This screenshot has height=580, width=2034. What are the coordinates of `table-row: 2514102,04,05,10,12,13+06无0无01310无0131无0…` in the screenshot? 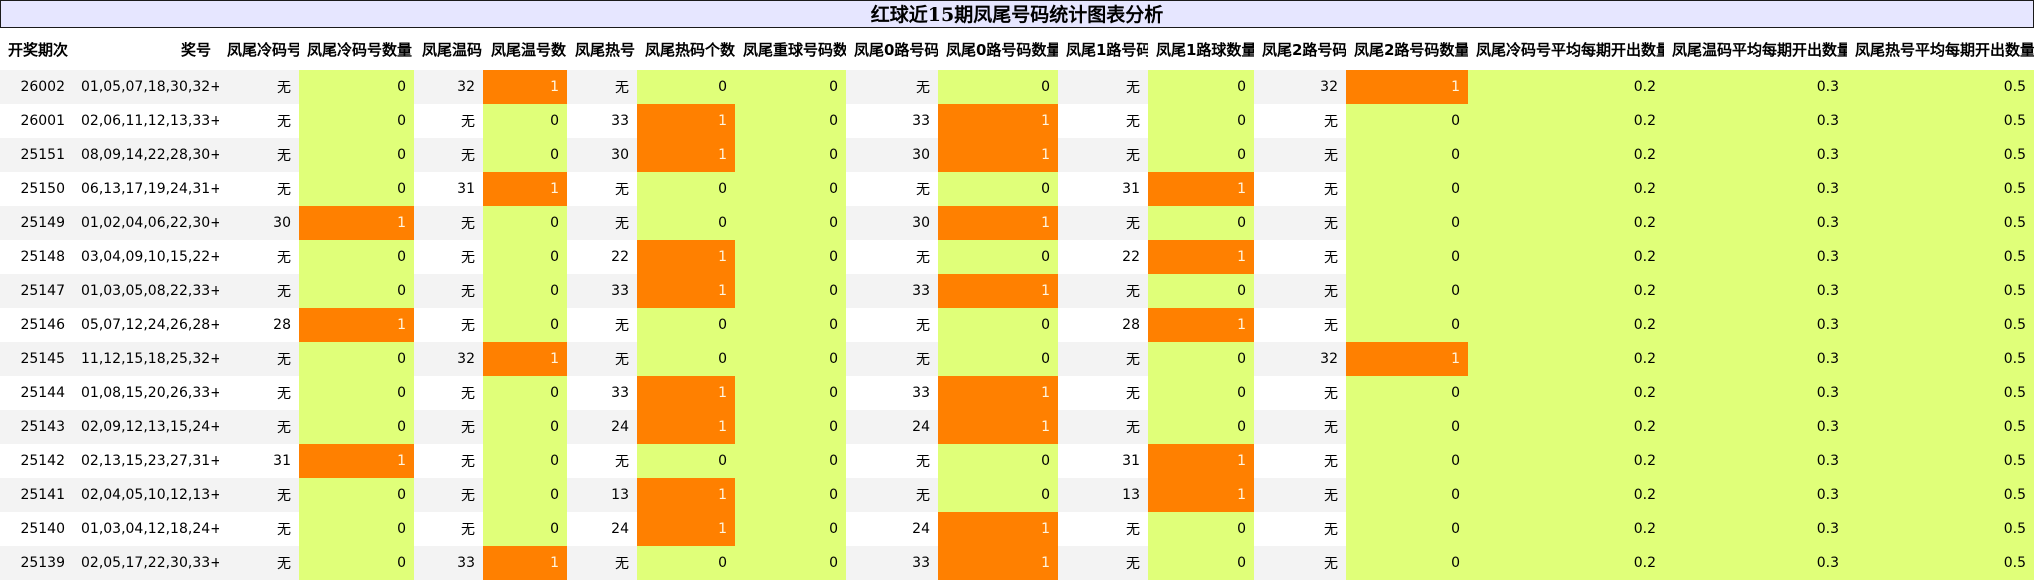 It's located at (1017, 495).